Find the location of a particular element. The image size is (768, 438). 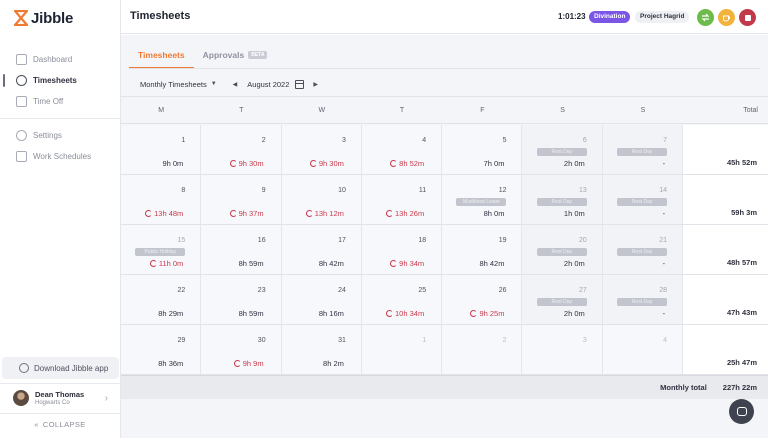

day-cell: 1 9h 0m is located at coordinates (161, 149).